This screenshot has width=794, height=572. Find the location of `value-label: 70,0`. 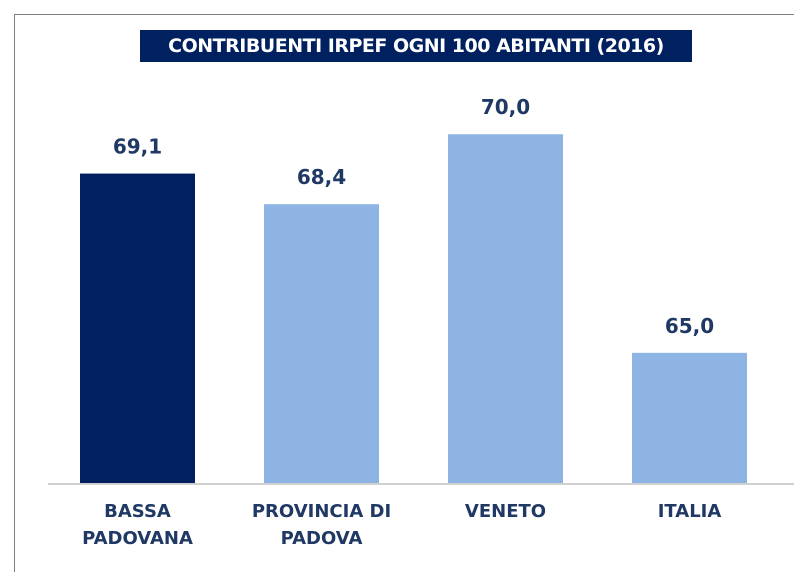

value-label: 70,0 is located at coordinates (505, 107).